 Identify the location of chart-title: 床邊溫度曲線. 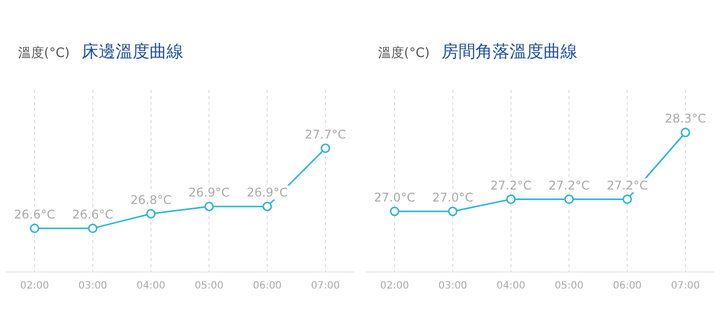
(133, 52).